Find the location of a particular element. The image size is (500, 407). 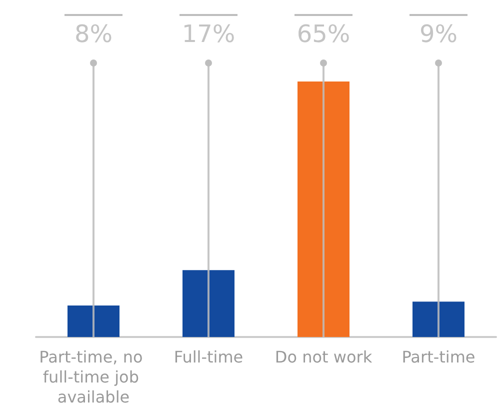

x-tick-label: Full-time is located at coordinates (209, 357).